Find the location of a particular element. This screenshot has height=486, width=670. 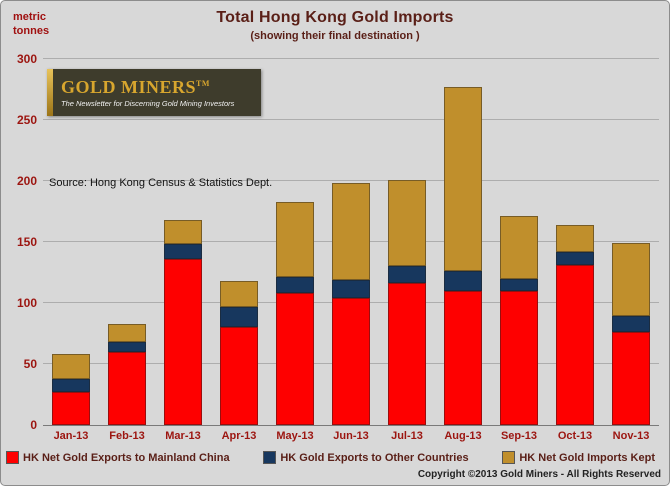

x-tick-label: Mar-13 is located at coordinates (183, 436).